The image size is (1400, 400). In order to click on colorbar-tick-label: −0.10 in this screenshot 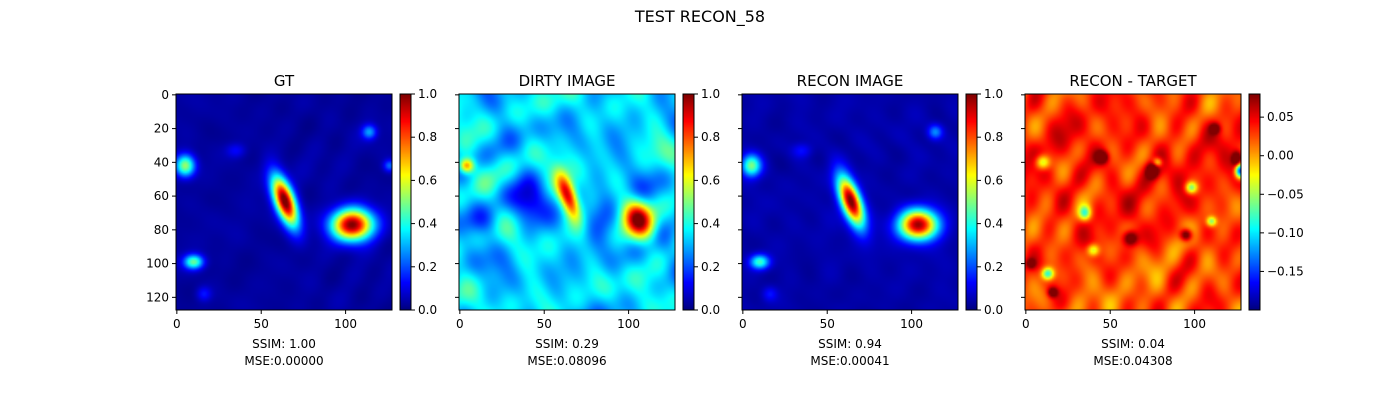, I will do `click(1285, 233)`.